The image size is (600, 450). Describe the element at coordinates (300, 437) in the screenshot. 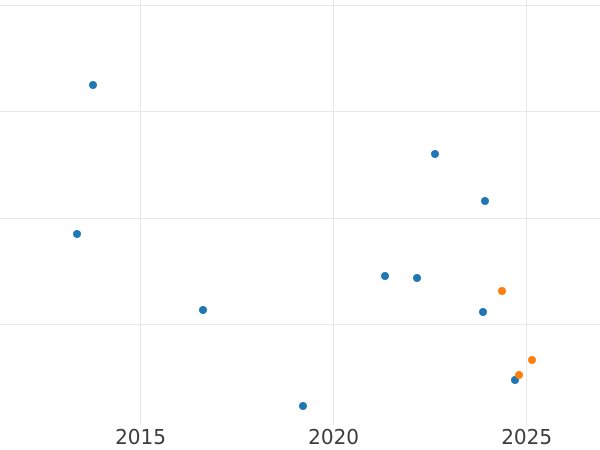

I see `x-axis: 2015 2020 2025` at that location.